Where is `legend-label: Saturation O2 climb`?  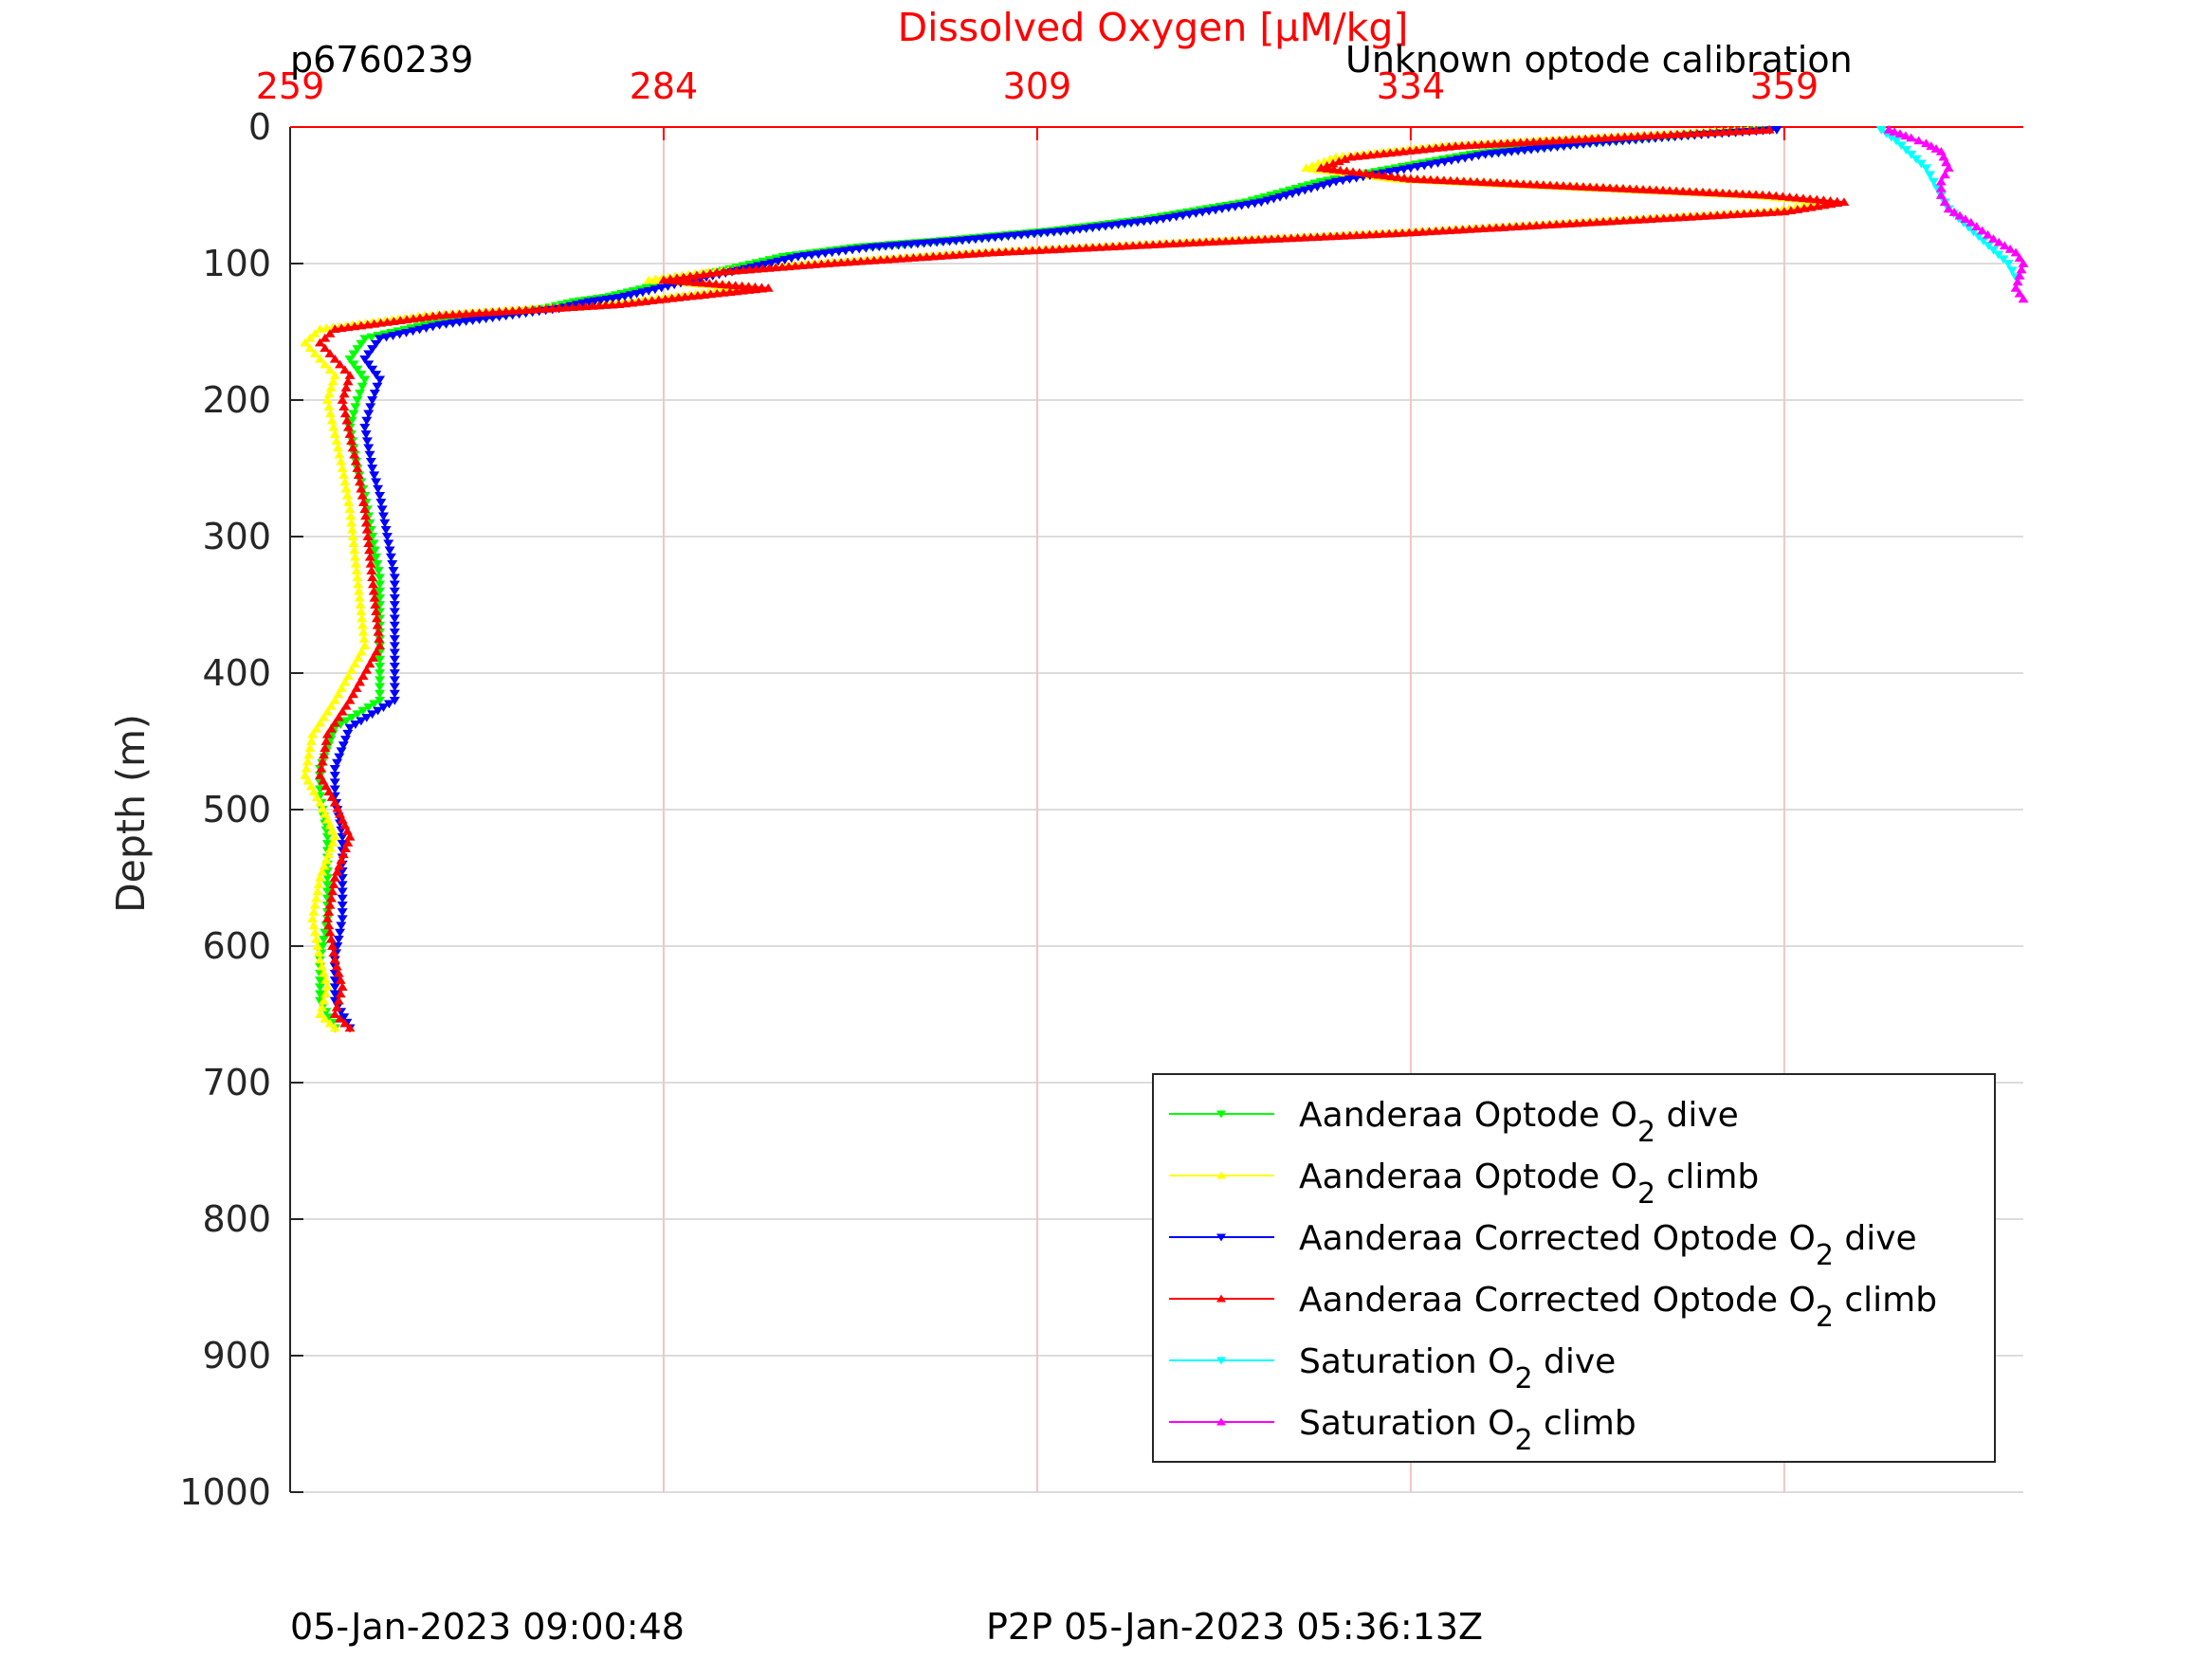 legend-label: Saturation O2 climb is located at coordinates (1467, 1430).